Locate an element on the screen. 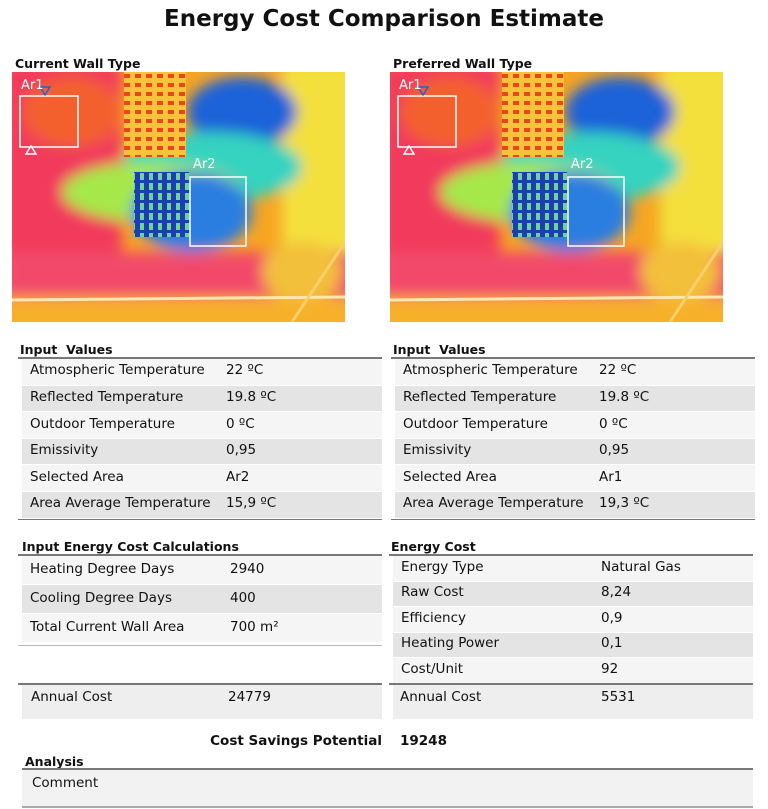 This screenshot has width=768, height=809. row-value: 5531 is located at coordinates (618, 697).